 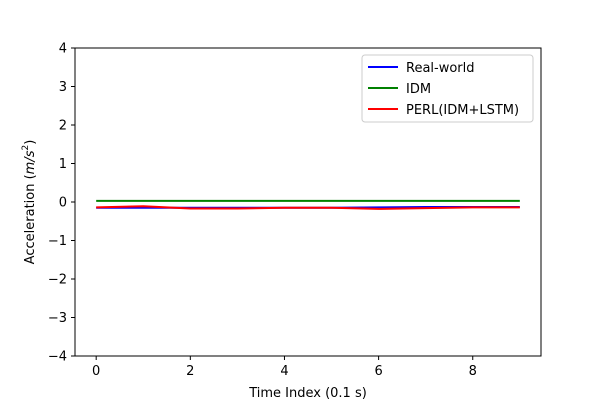 I want to click on x-axis-label: Time Index (0.1 s), so click(x=307, y=393).